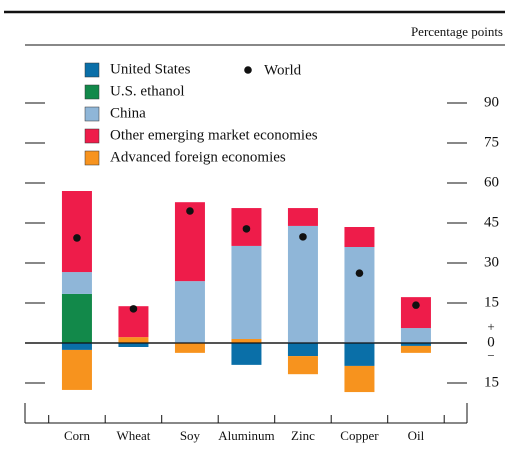 The width and height of the screenshot is (511, 449). I want to click on y-tick-label: 30, so click(491, 262).